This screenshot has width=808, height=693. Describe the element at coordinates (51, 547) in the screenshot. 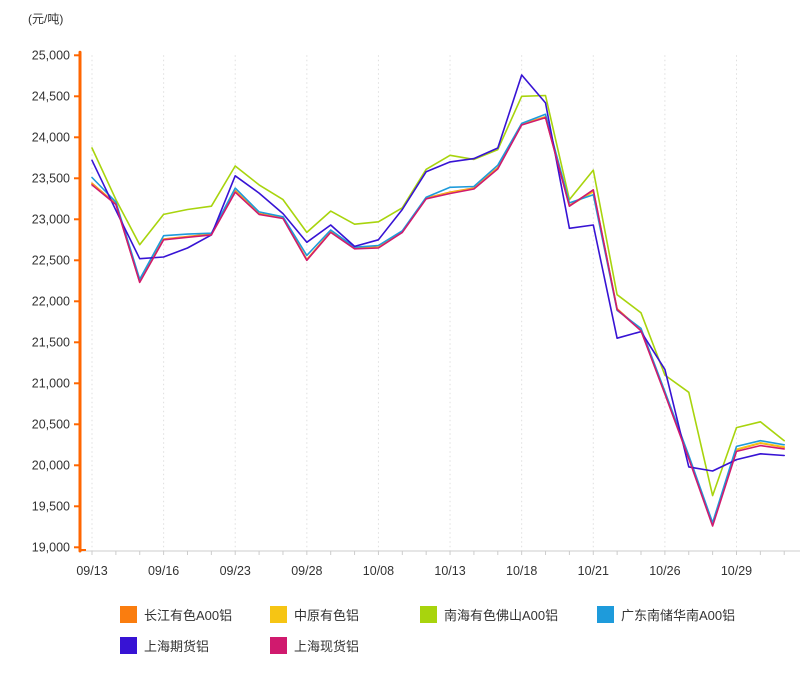

I see `y-tick-label: 19,000` at that location.